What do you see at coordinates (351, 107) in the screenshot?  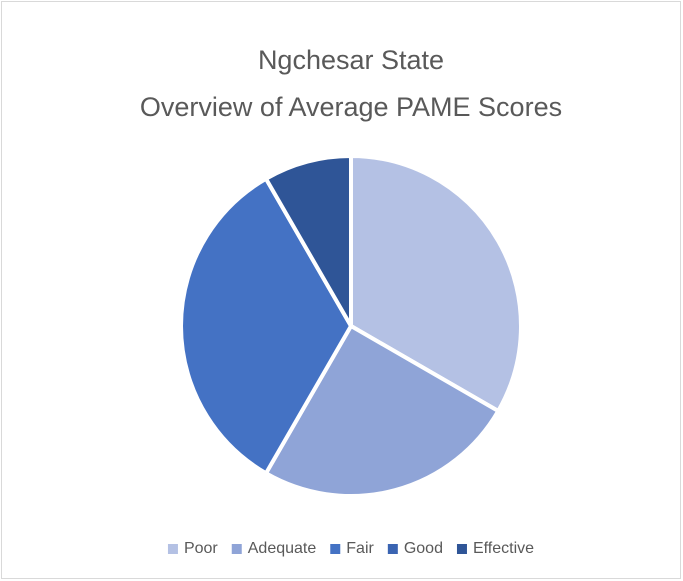 I see `chart-title: Overview of Average PAME Scores` at bounding box center [351, 107].